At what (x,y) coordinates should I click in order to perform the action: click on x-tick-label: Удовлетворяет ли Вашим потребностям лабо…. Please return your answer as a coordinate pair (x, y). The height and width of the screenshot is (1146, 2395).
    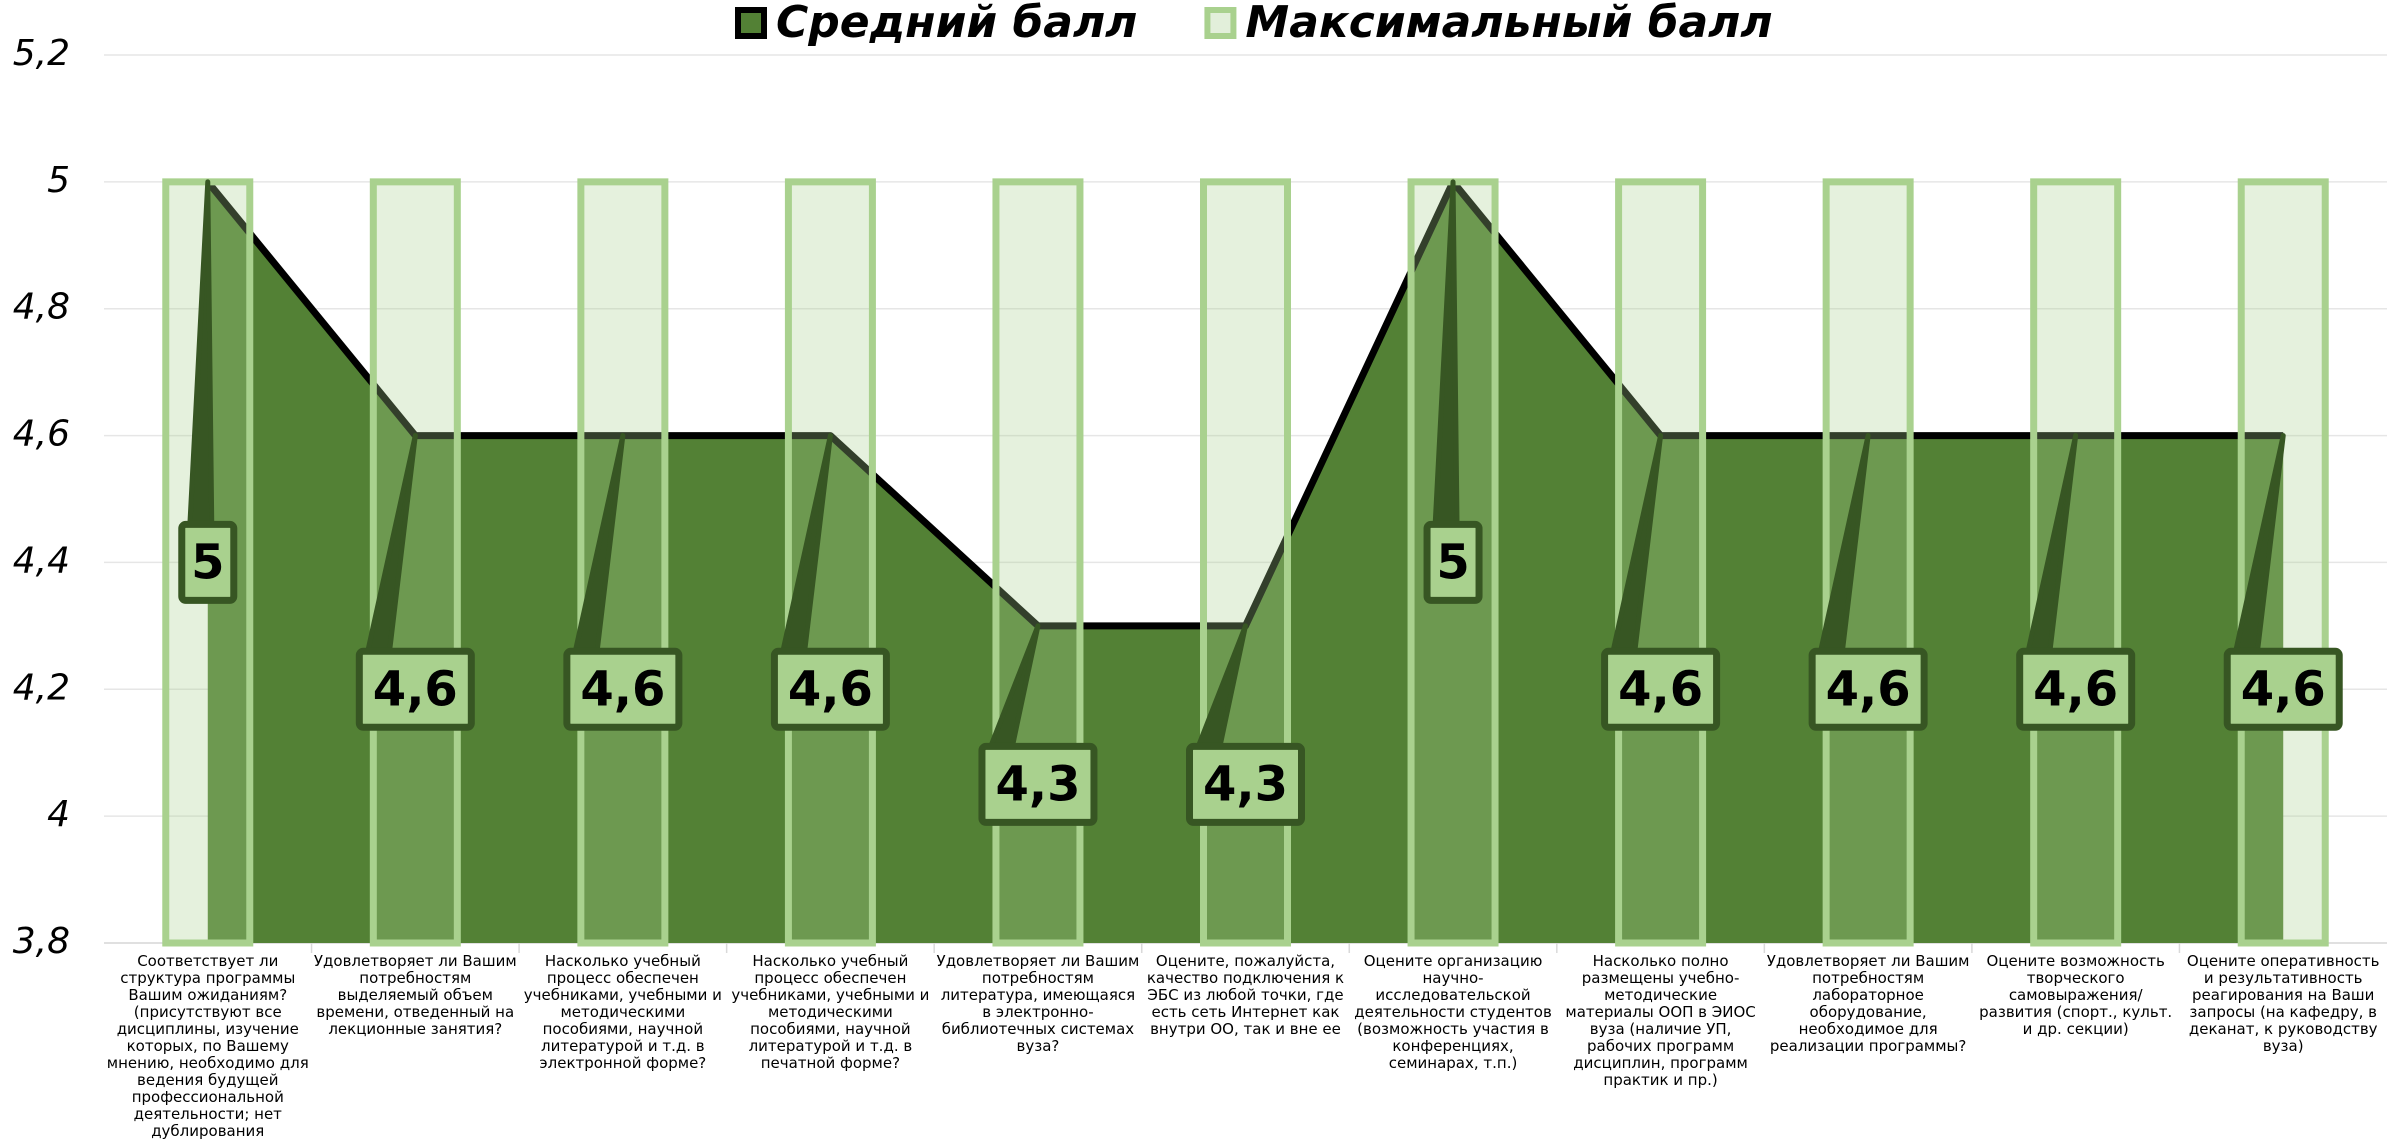
    Looking at the image, I should click on (1868, 1004).